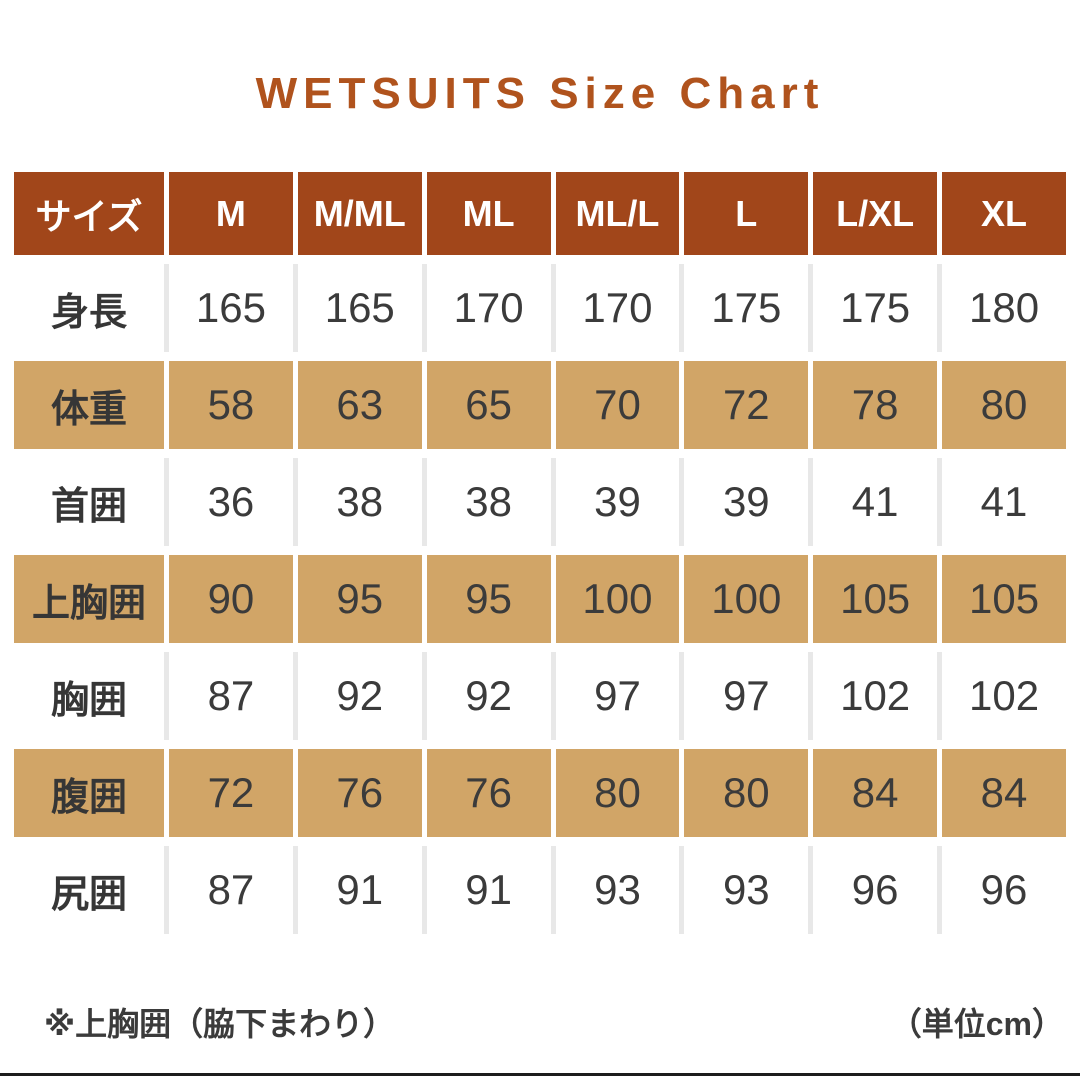 Image resolution: width=1080 pixels, height=1078 pixels. What do you see at coordinates (228, 405) in the screenshot?
I see `value-cell: 58` at bounding box center [228, 405].